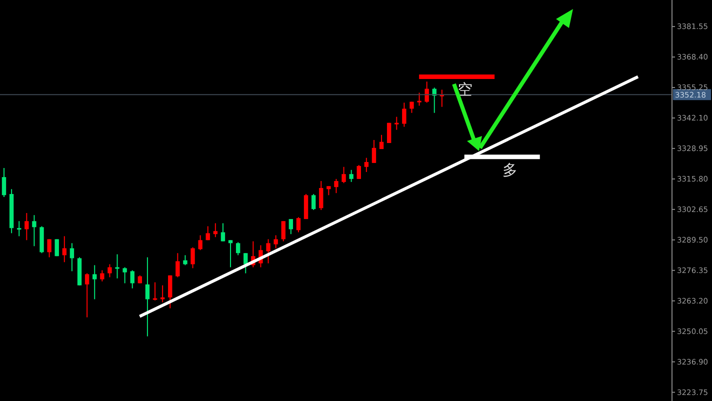 The width and height of the screenshot is (712, 401). Describe the element at coordinates (464, 89) in the screenshot. I see `series-label: 空` at that location.